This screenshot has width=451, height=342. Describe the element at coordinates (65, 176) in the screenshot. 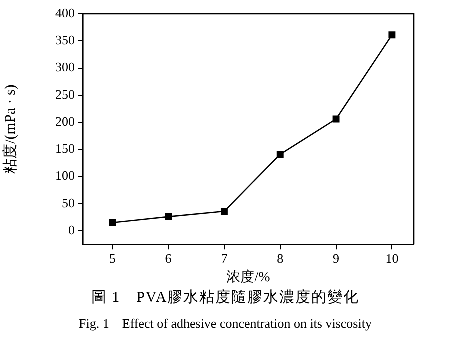

I see `y-tick-label: 100` at that location.